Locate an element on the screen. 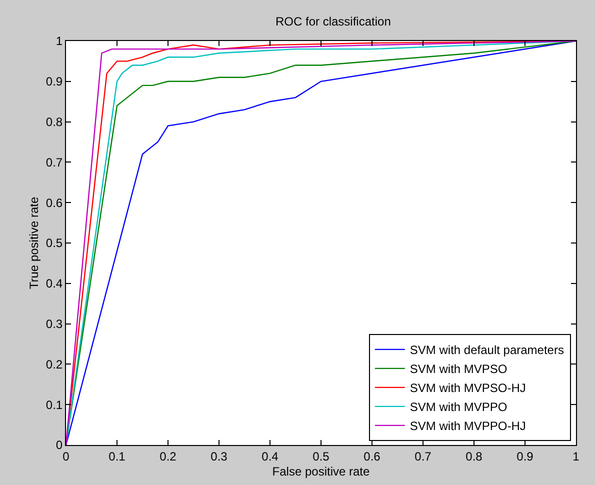  x-tick-label: 0.1 is located at coordinates (117, 456).